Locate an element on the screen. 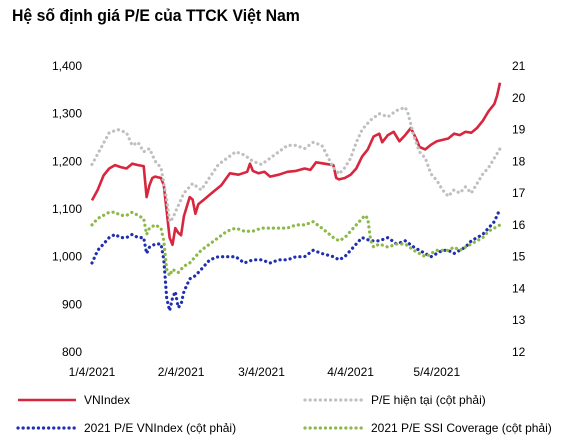 This screenshot has height=444, width=573. y-right-tick-label: 14 is located at coordinates (519, 288).